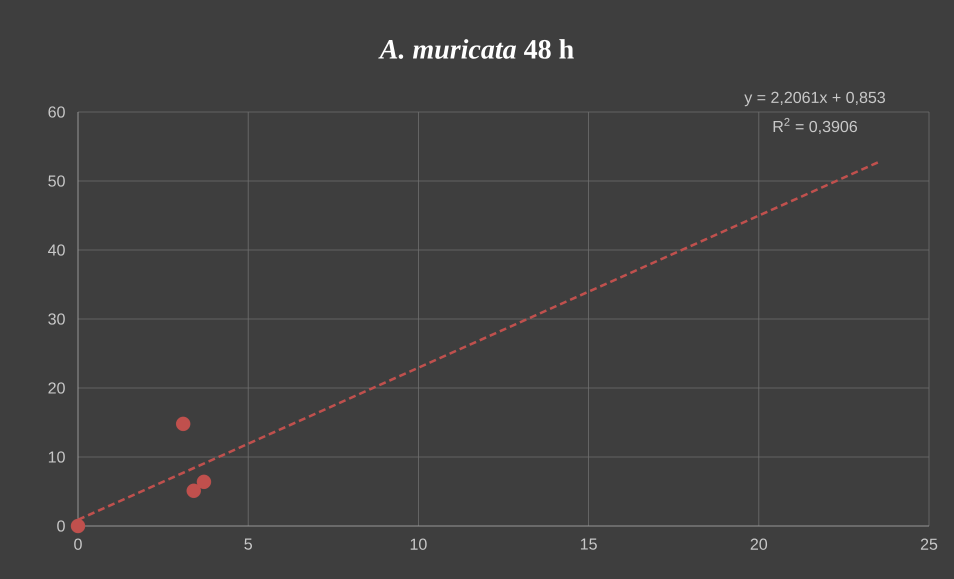 The width and height of the screenshot is (954, 579). Describe the element at coordinates (78, 544) in the screenshot. I see `x-tick-label: 0` at that location.